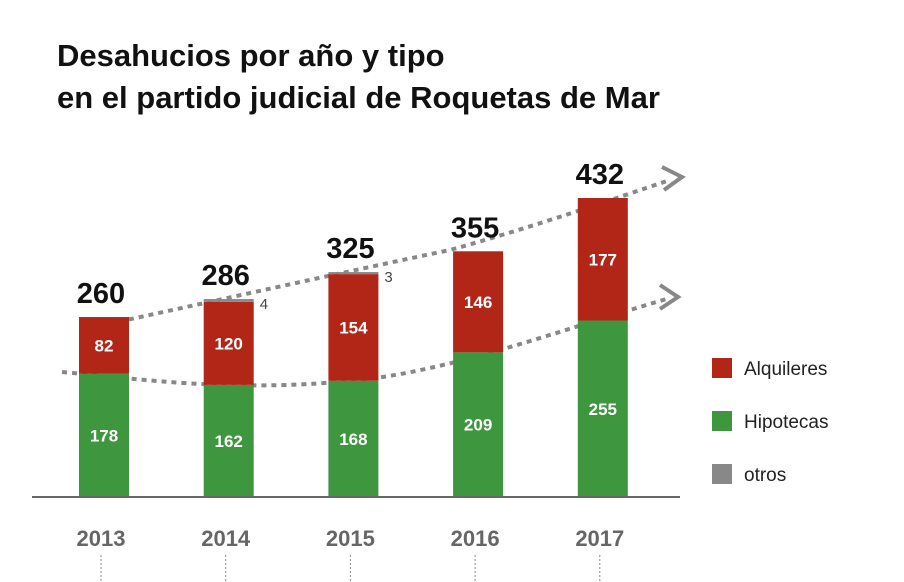 The image size is (904, 582). I want to click on x-tick-2014: 2014, so click(226, 538).